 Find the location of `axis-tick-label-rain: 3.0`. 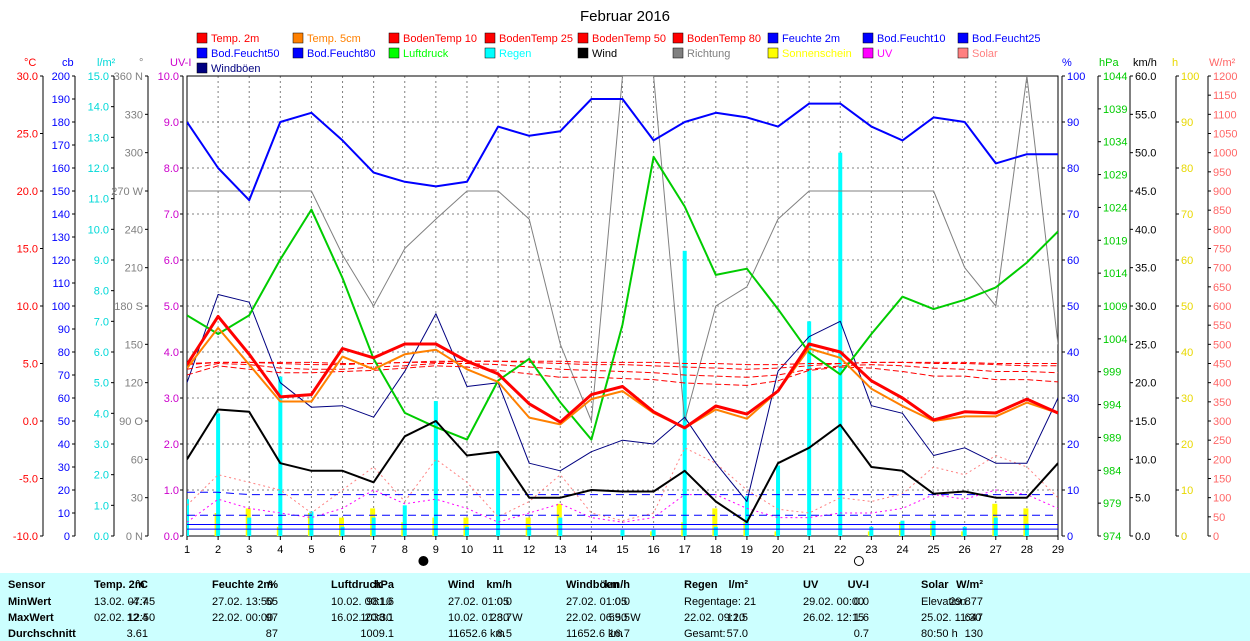

axis-tick-label-rain: 3.0 is located at coordinates (101, 445).